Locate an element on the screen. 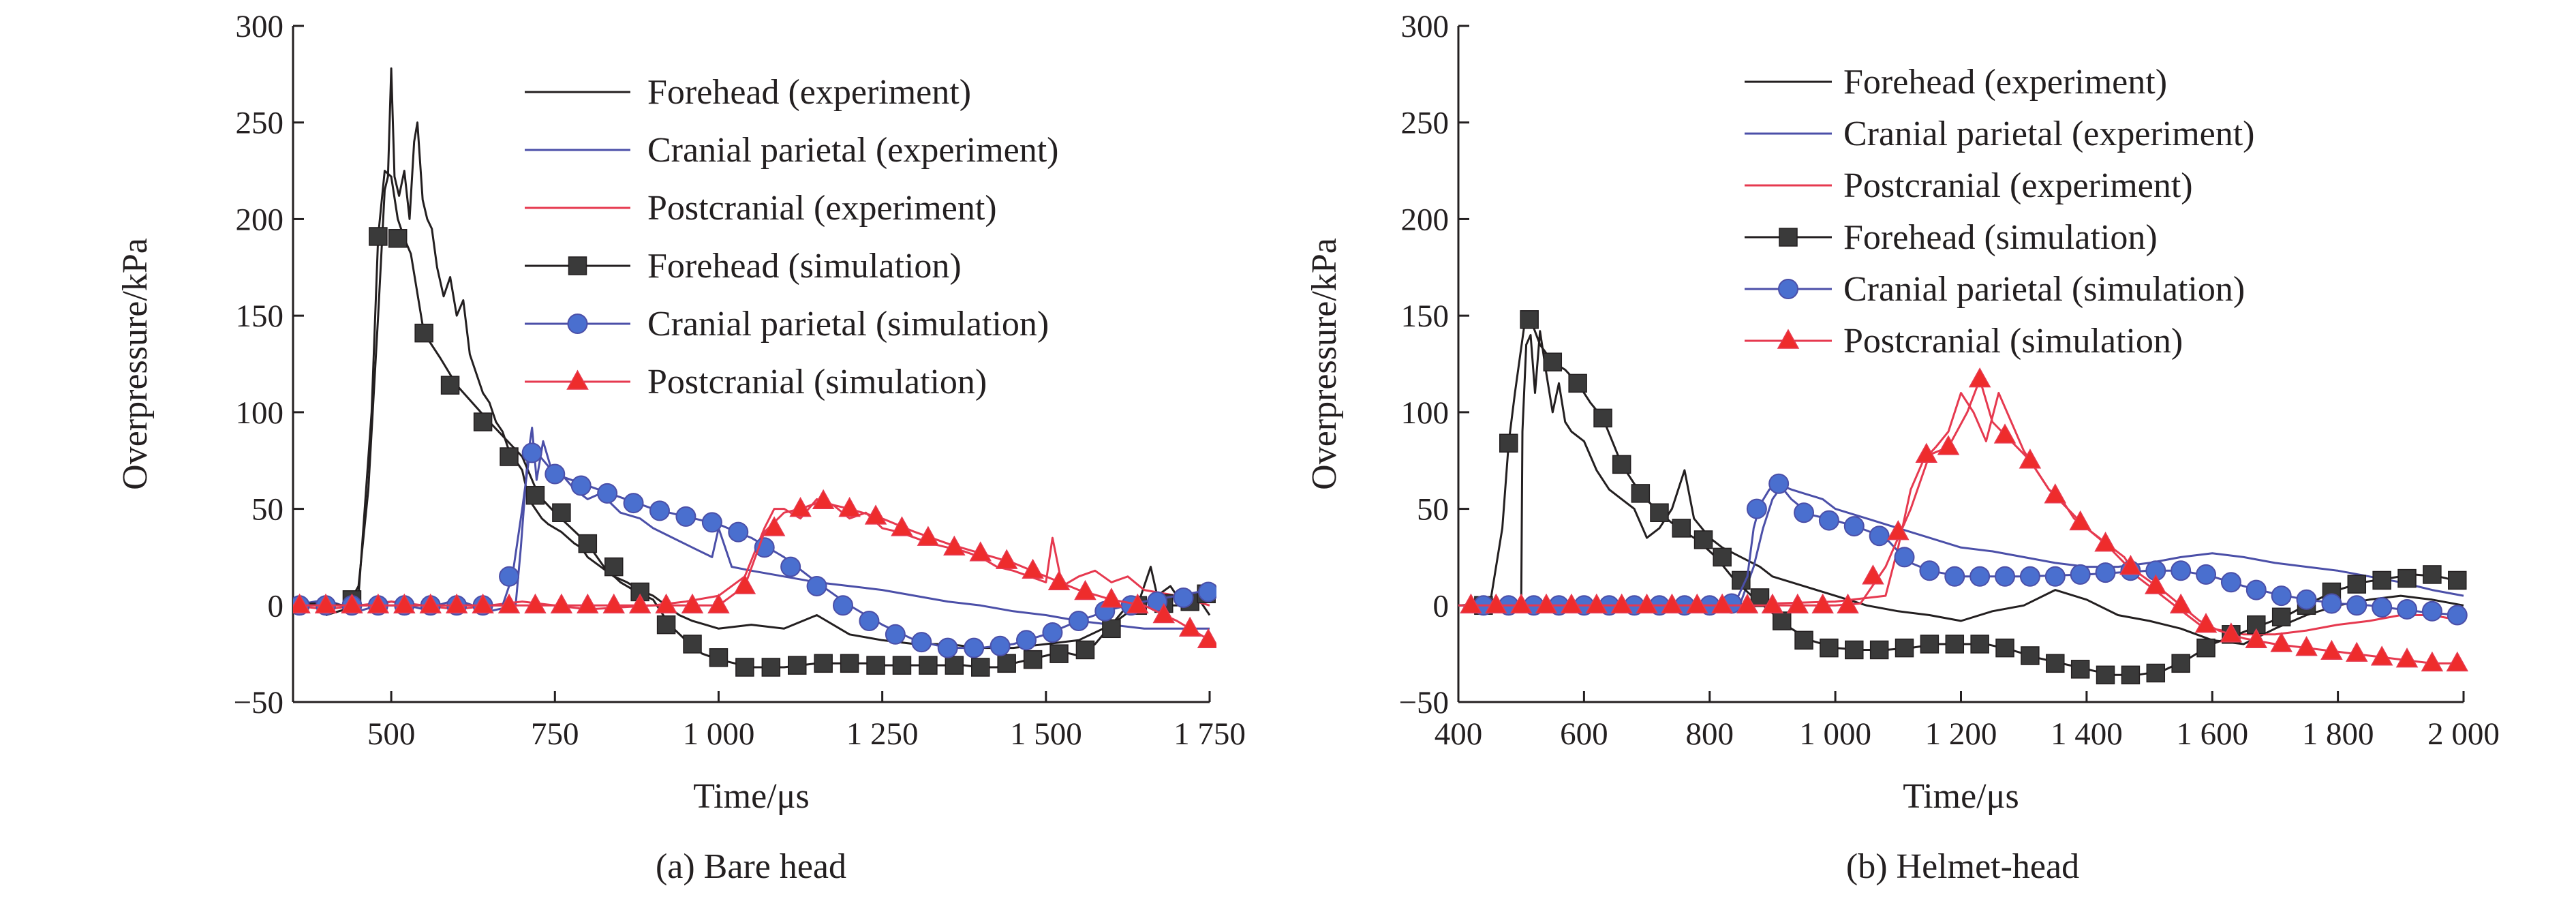 The image size is (2576, 899). x-tick-label: 1 600 is located at coordinates (2212, 734).